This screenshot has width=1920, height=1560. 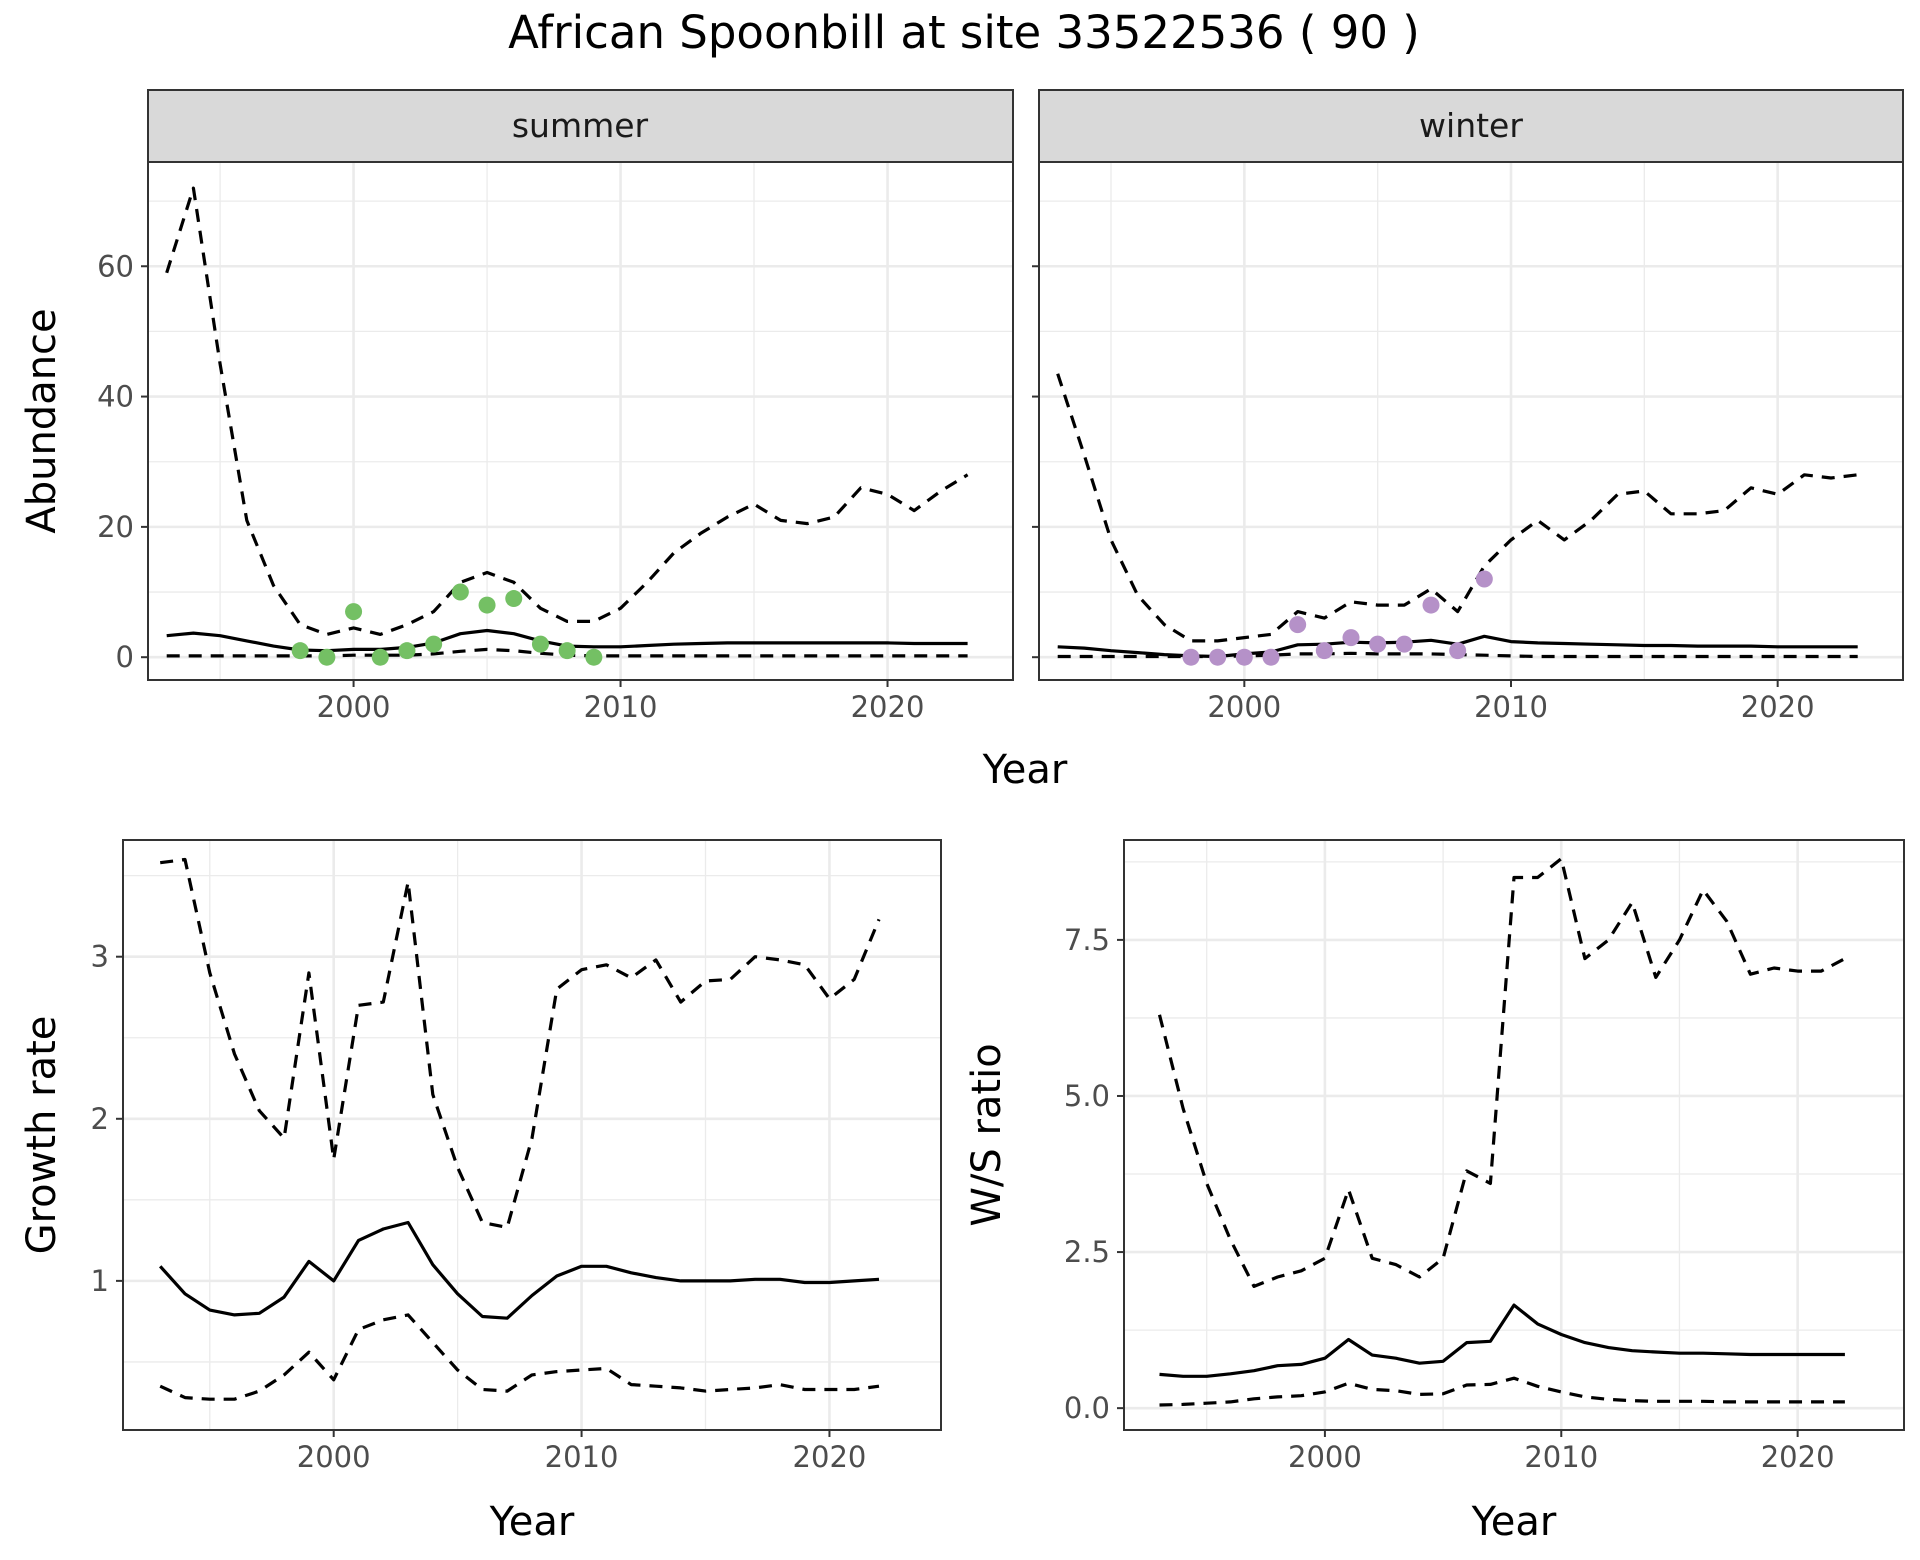 I want to click on ratio-x-tick-label: 2010, so click(x=1561, y=1457).